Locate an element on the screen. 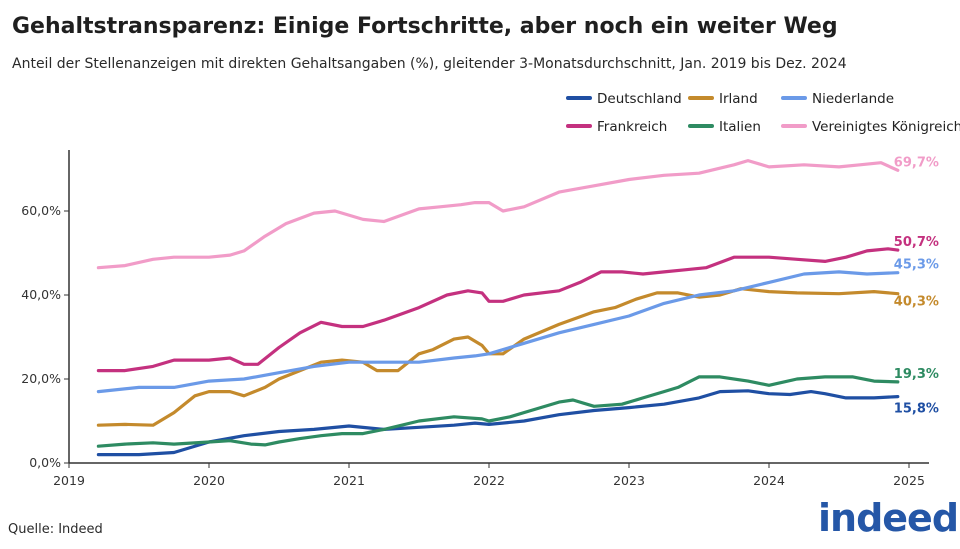 This screenshot has width=960, height=549. legend-label: Niederlande is located at coordinates (853, 99).